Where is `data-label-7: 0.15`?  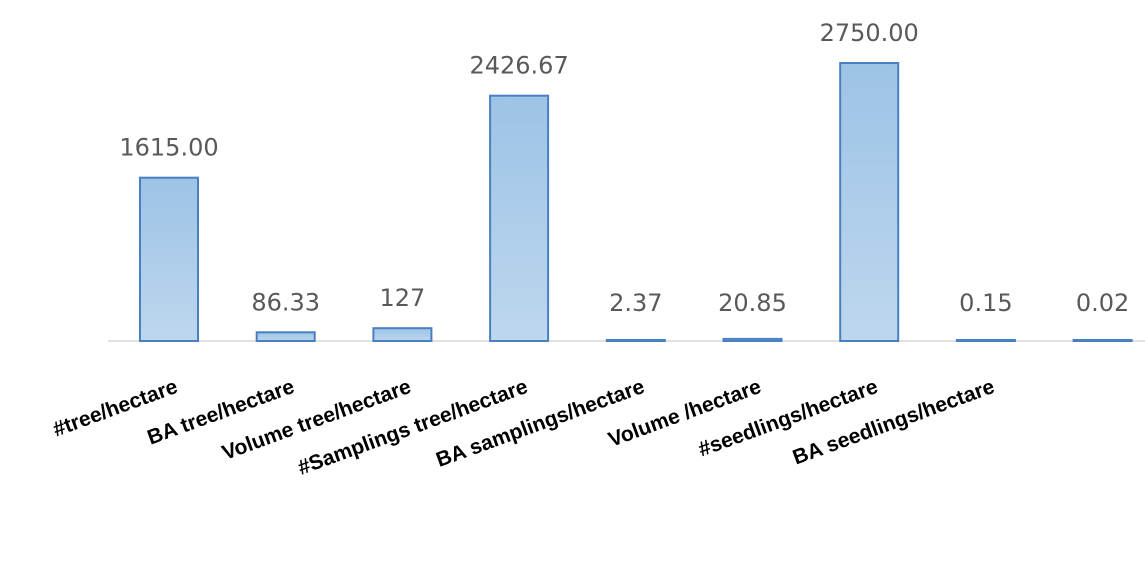
data-label-7: 0.15 is located at coordinates (985, 303).